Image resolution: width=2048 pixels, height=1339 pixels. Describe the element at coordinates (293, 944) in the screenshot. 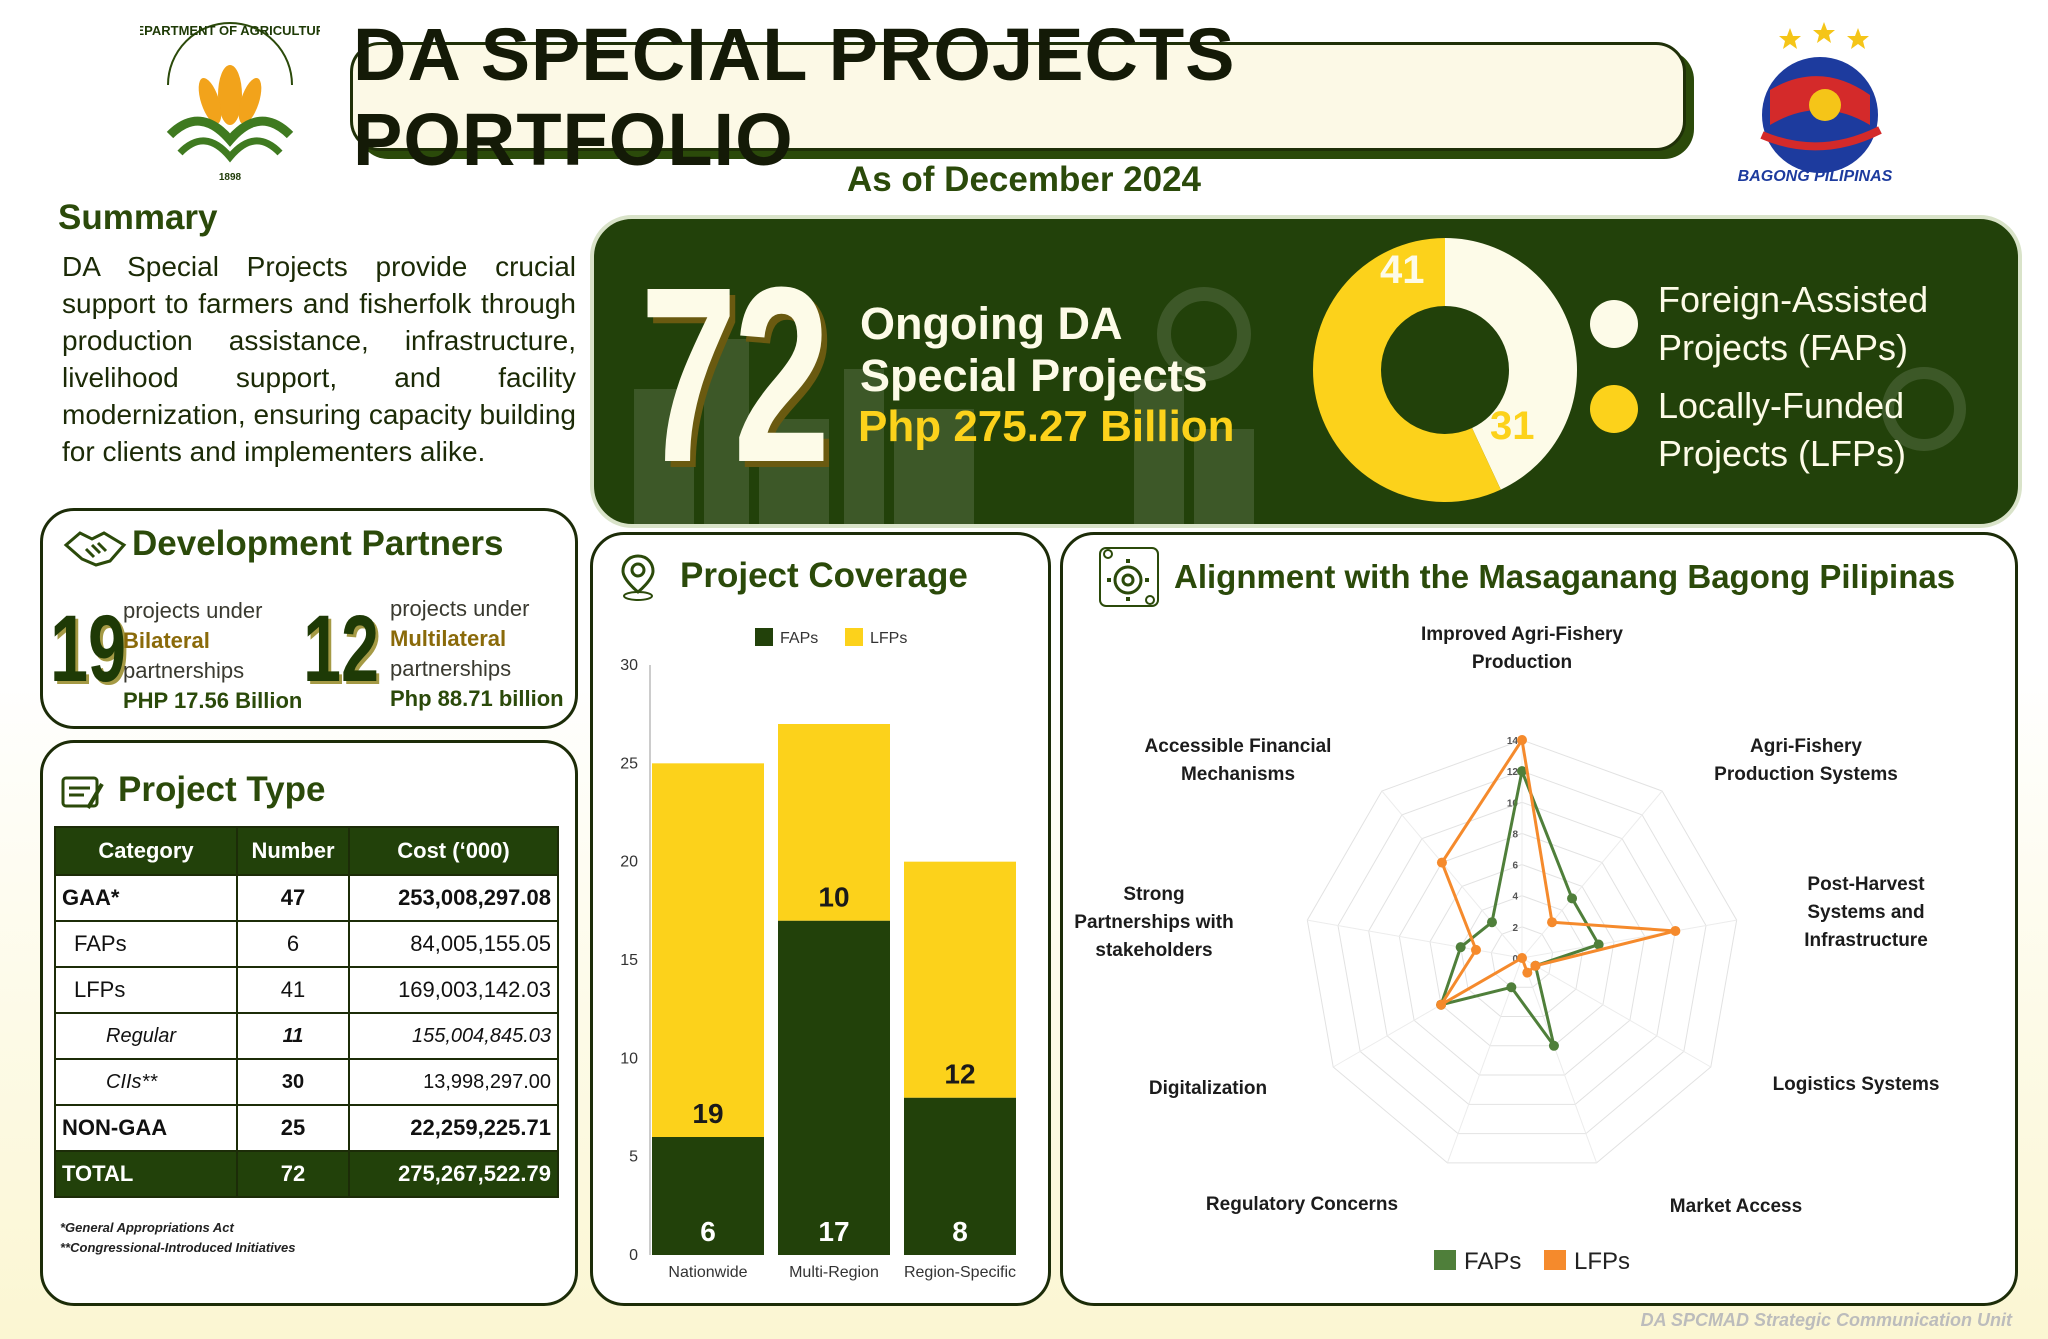

I see `cell-number: 6` at that location.